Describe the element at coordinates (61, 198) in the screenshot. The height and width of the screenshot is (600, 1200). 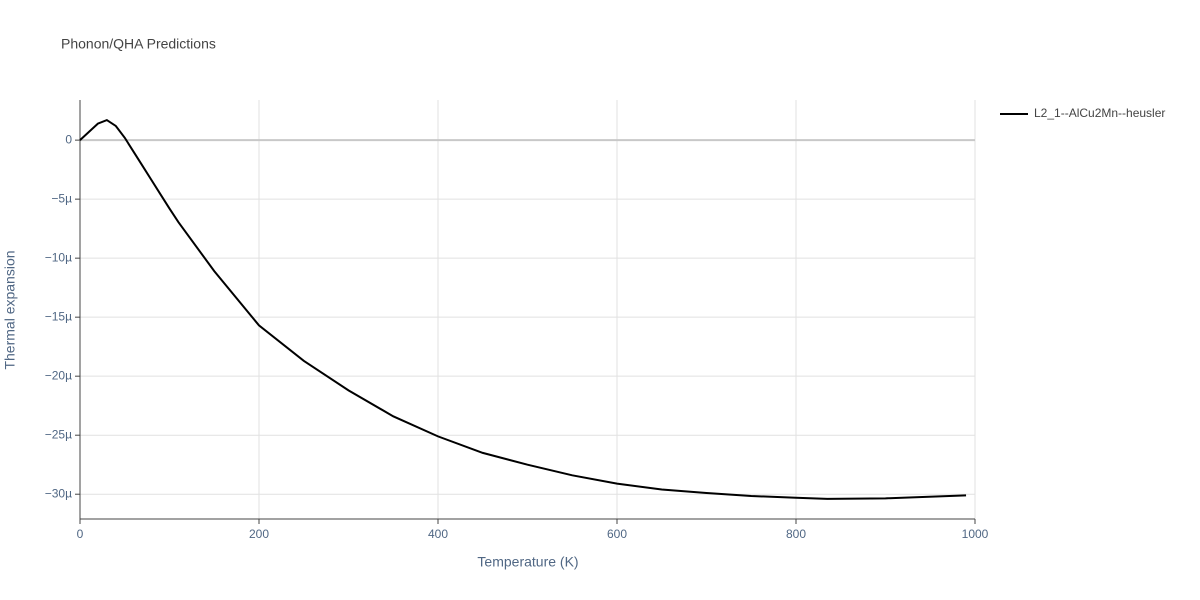
I see `y-tick-label: −5µ` at that location.